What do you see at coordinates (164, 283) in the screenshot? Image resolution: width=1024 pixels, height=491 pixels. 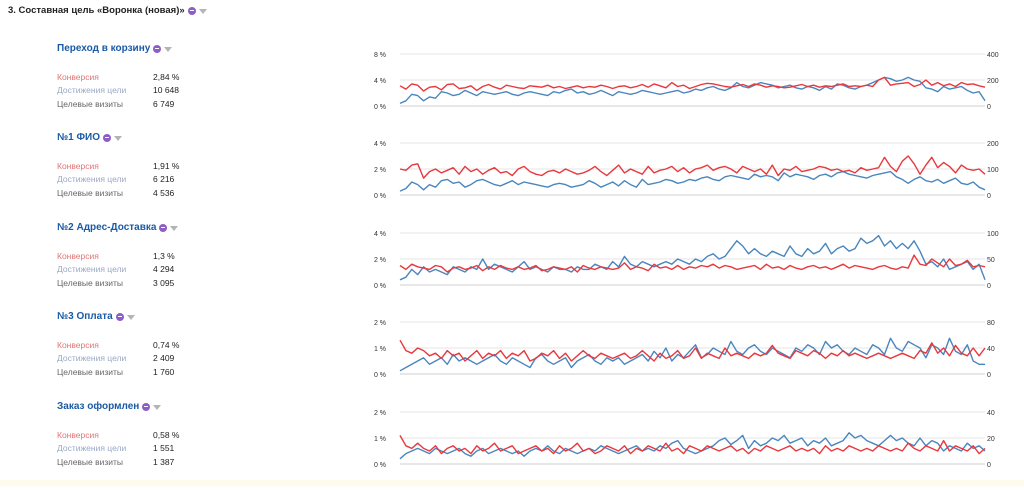 I see `visits-value: 3 095` at bounding box center [164, 283].